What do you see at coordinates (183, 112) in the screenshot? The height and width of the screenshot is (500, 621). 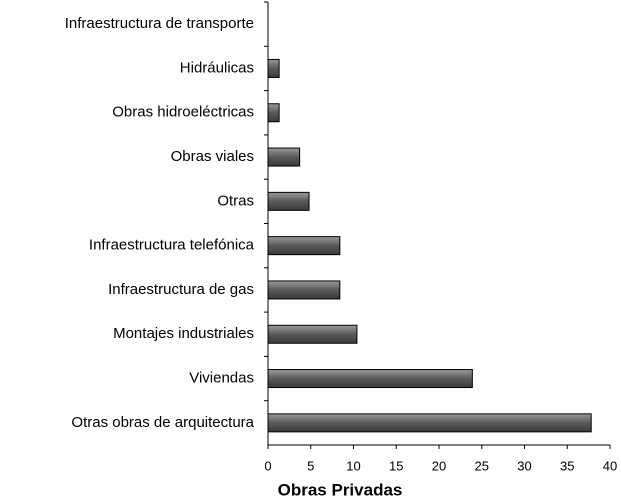 I see `y-tick-label: Obras hidroeléctricas` at bounding box center [183, 112].